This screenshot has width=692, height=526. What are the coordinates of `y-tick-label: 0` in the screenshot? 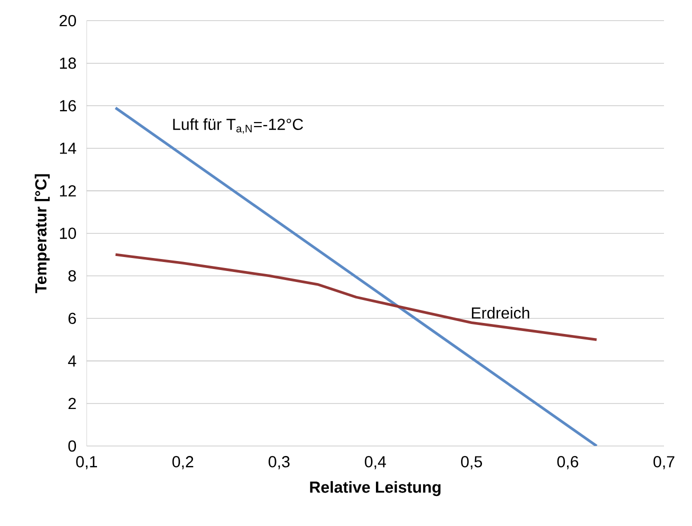 It's located at (72, 446).